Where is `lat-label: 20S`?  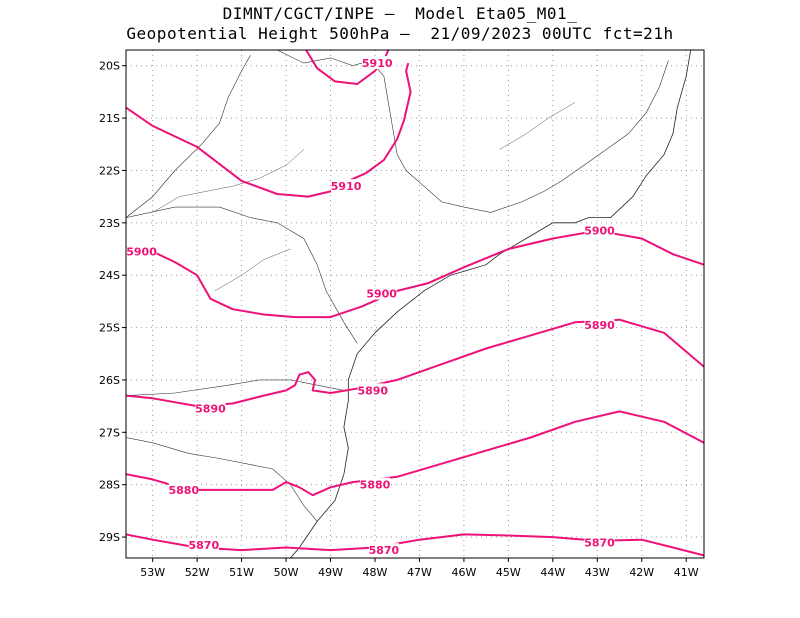 lat-label: 20S is located at coordinates (109, 66).